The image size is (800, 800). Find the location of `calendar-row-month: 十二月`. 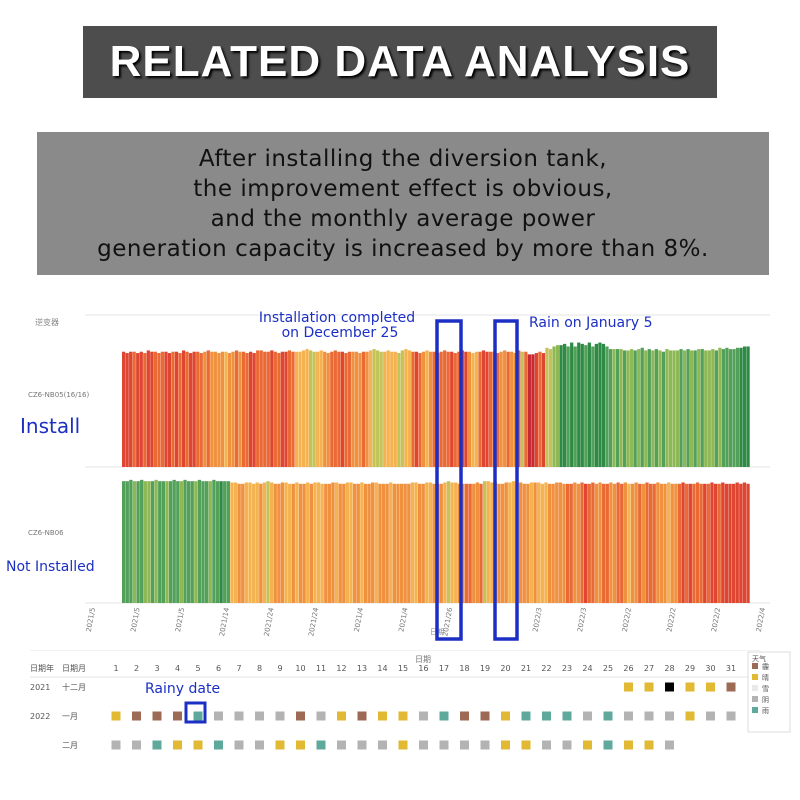

calendar-row-month: 十二月 is located at coordinates (74, 687).